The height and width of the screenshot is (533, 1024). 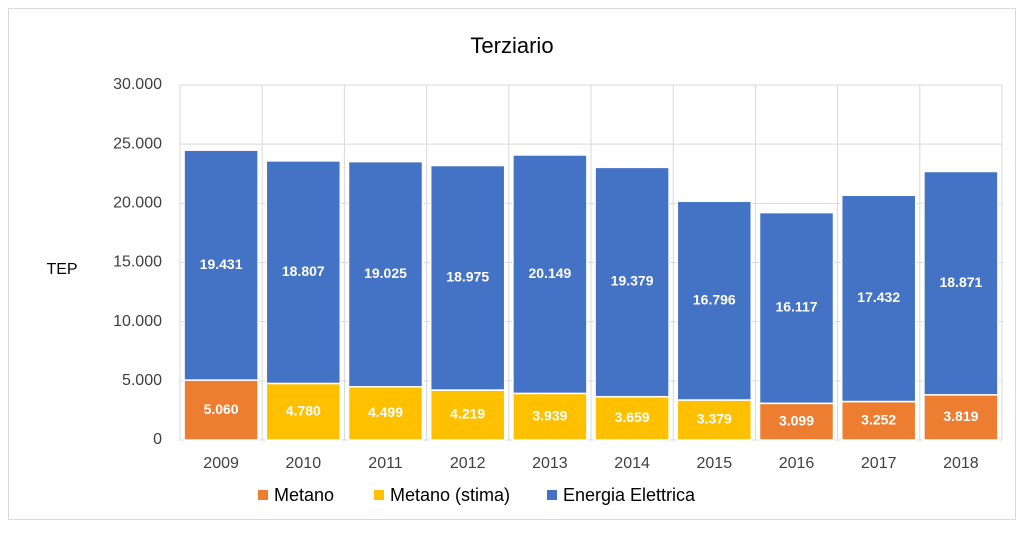 What do you see at coordinates (468, 463) in the screenshot?
I see `x-tick-label: 2012` at bounding box center [468, 463].